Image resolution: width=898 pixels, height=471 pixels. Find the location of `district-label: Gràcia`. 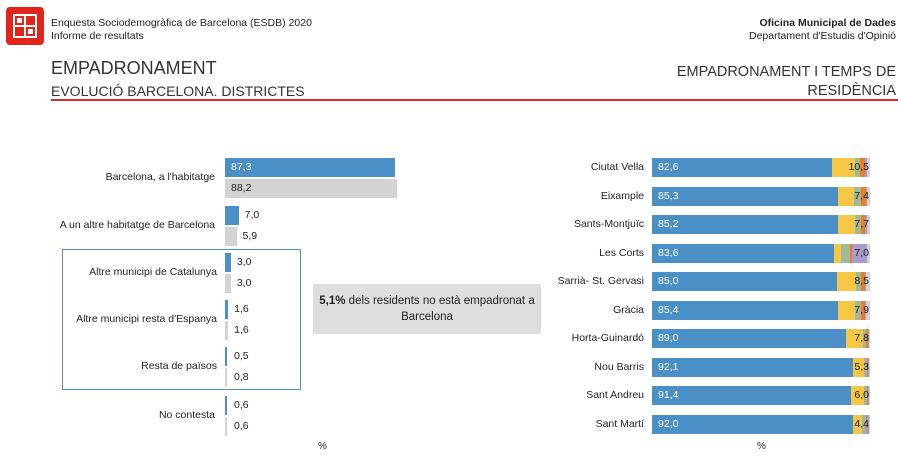

district-label: Gràcia is located at coordinates (628, 309).